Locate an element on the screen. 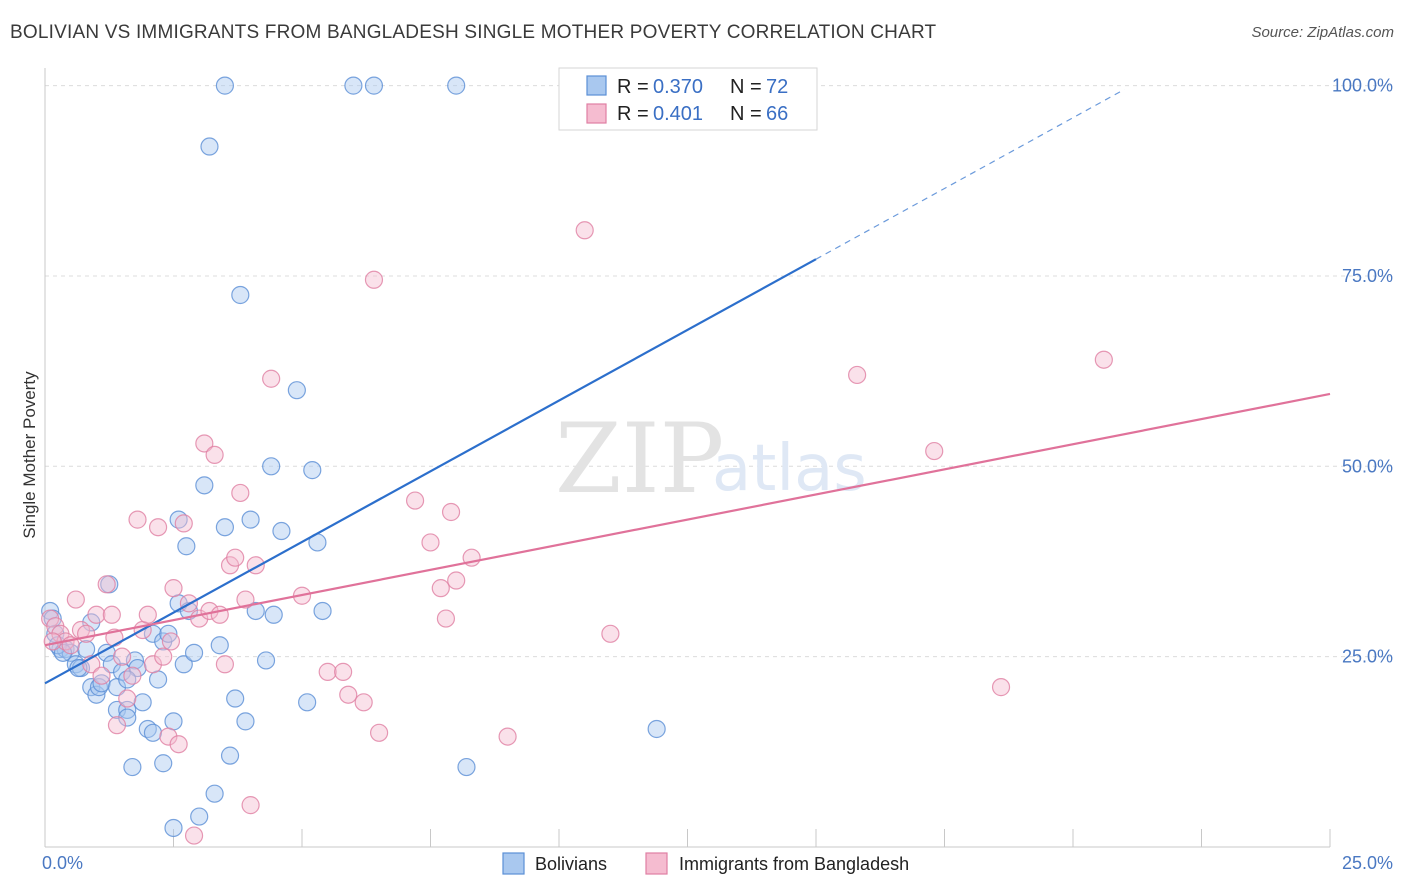 The width and height of the screenshot is (1406, 892). y-tick-label-2: 75.0% is located at coordinates (1367, 276).